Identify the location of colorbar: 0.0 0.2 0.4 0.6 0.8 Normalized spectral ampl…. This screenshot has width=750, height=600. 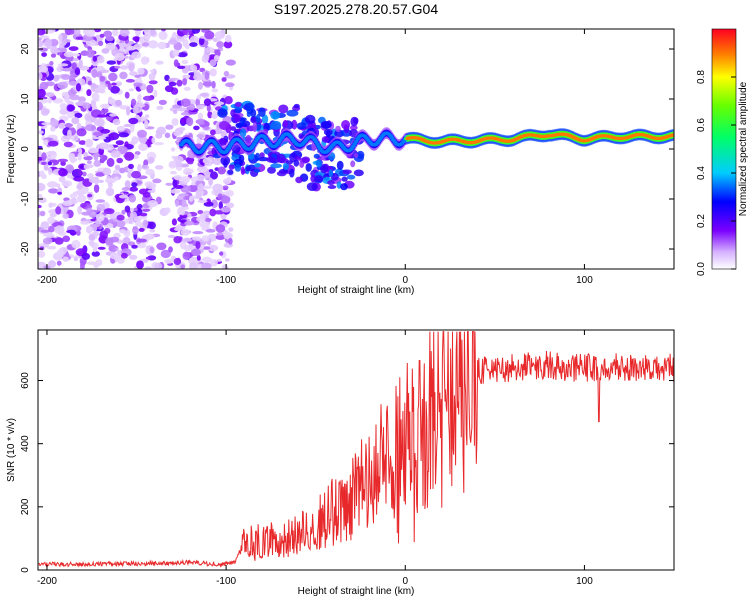
(722, 152).